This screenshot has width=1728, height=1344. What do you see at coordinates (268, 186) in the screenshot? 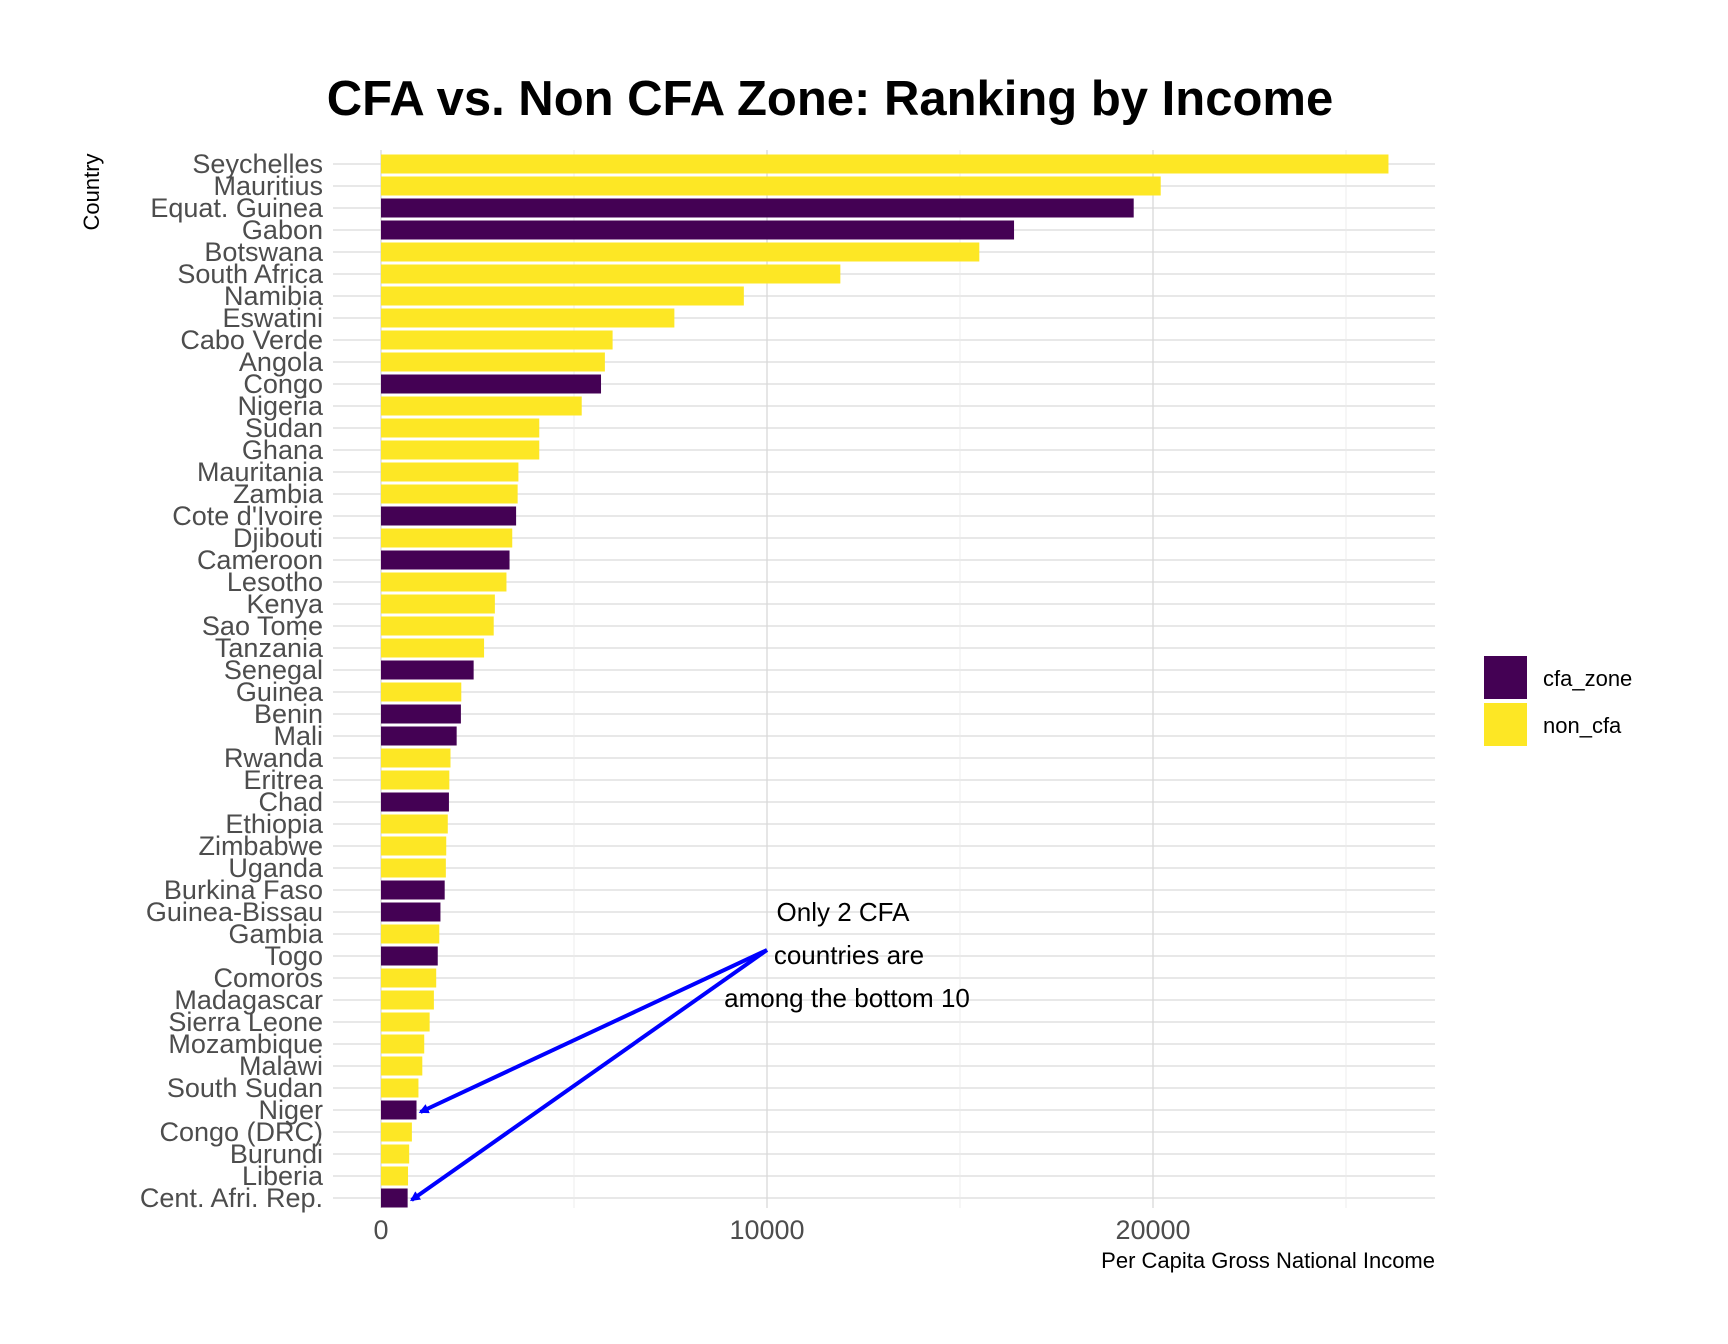
I see `y-tick-label-mauritius: Mauritius` at bounding box center [268, 186].